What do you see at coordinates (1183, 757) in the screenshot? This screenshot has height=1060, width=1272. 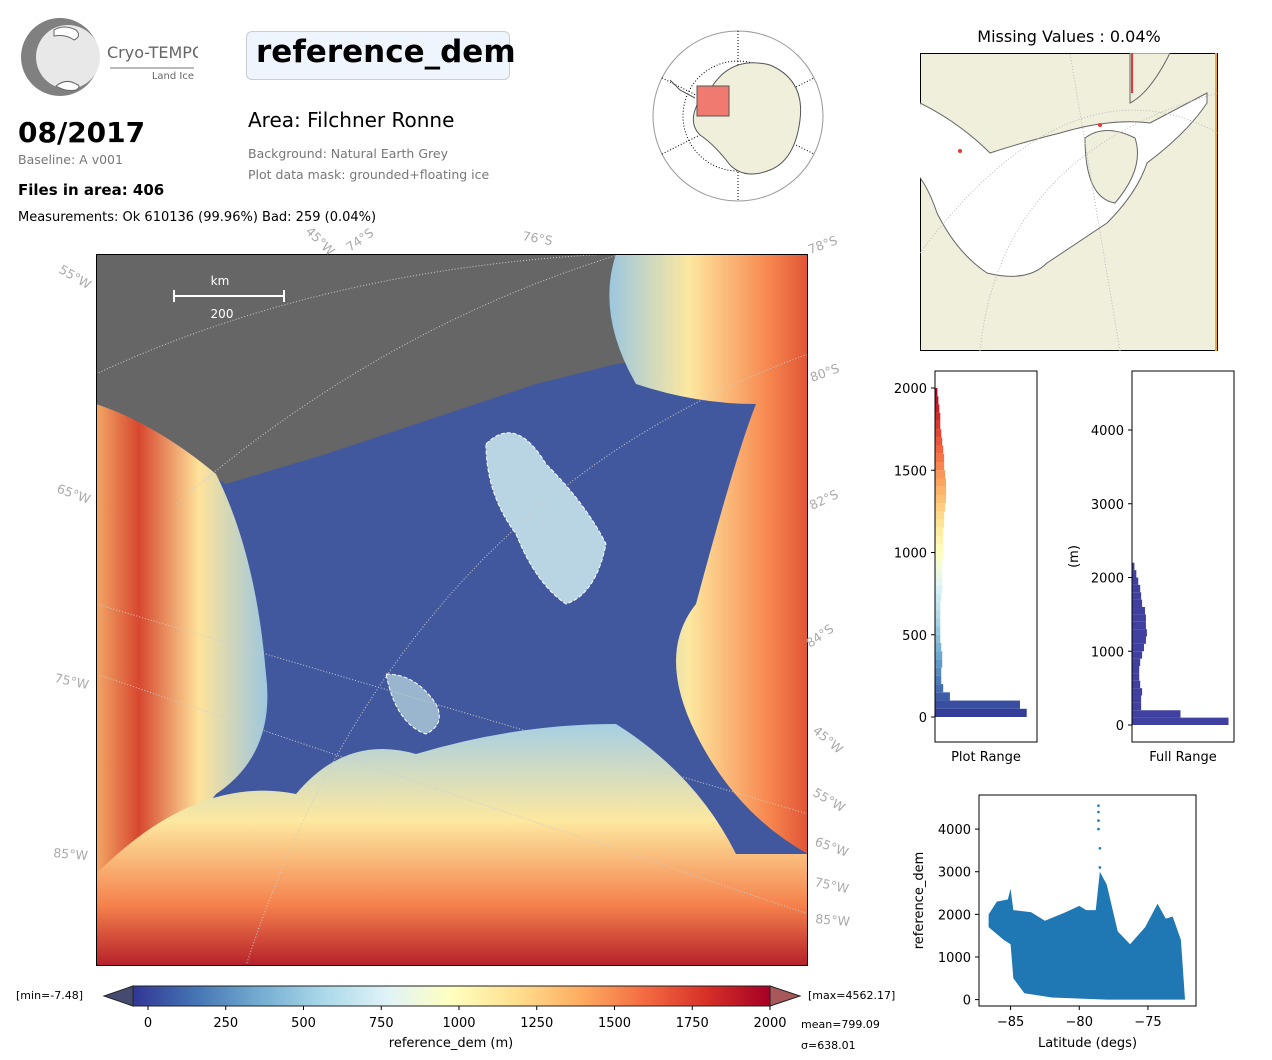 I see `x-axis-label: Full Range` at bounding box center [1183, 757].